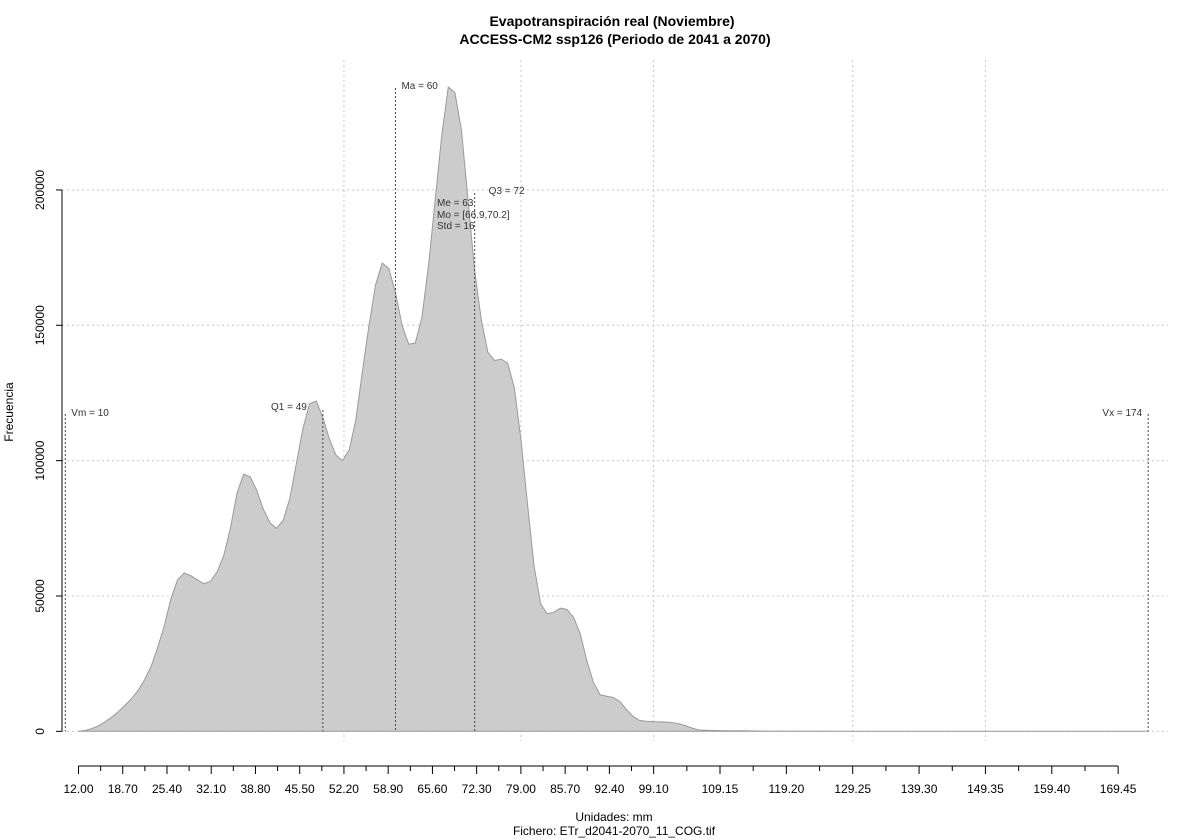  Describe the element at coordinates (614, 831) in the screenshot. I see `file-caption: Fichero: ETr_d2041-2070_11_COG.tif` at that location.